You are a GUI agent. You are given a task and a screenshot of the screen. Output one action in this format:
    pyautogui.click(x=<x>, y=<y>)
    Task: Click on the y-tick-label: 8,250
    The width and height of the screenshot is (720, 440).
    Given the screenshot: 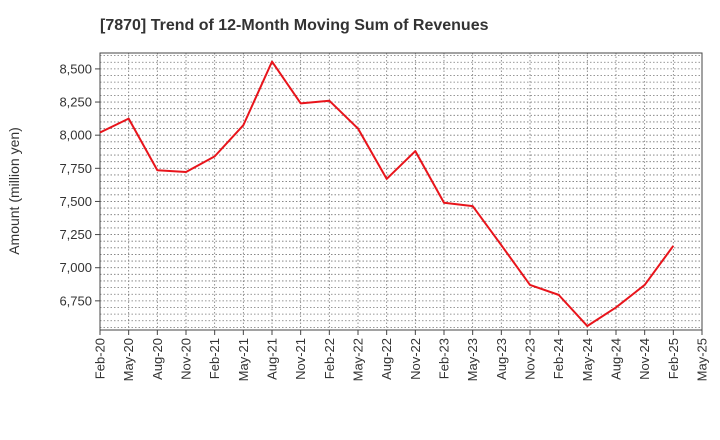 What is the action you would take?
    pyautogui.click(x=75, y=102)
    